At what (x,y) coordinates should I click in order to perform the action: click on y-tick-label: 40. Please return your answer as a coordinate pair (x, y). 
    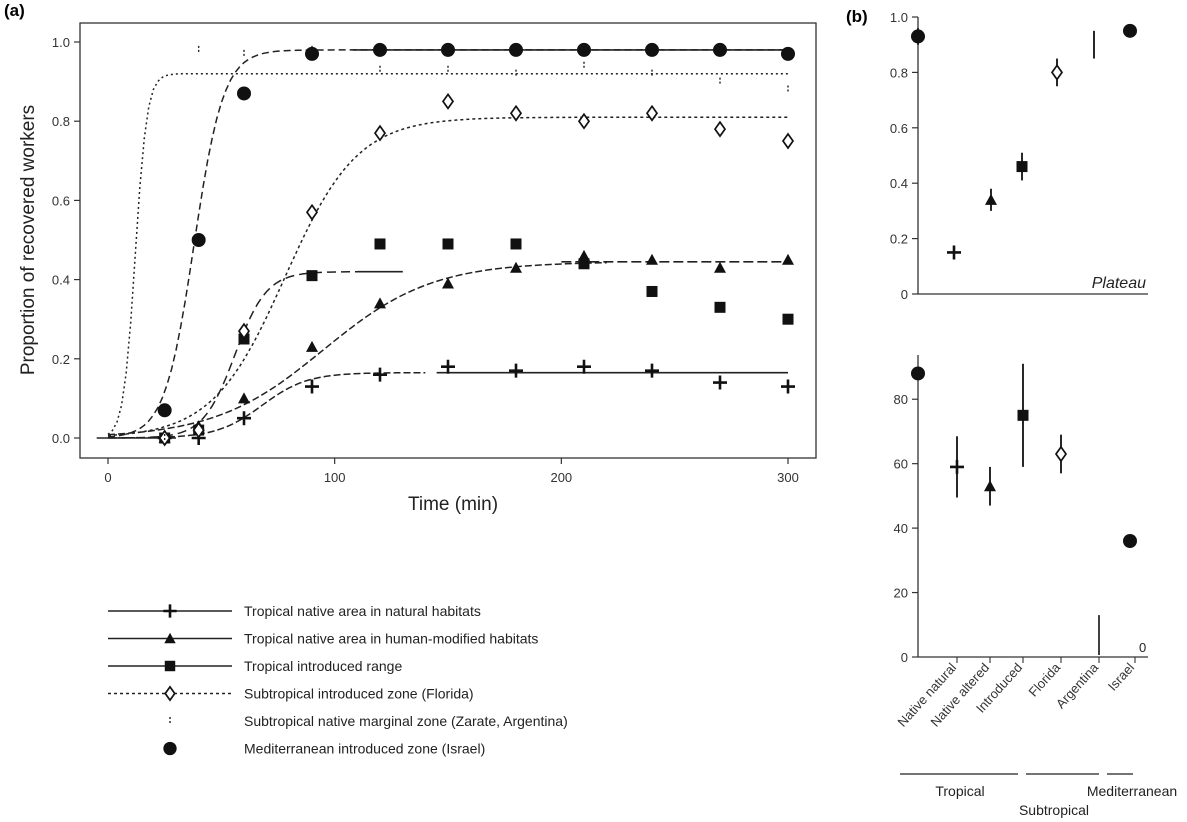
    Looking at the image, I should click on (901, 528).